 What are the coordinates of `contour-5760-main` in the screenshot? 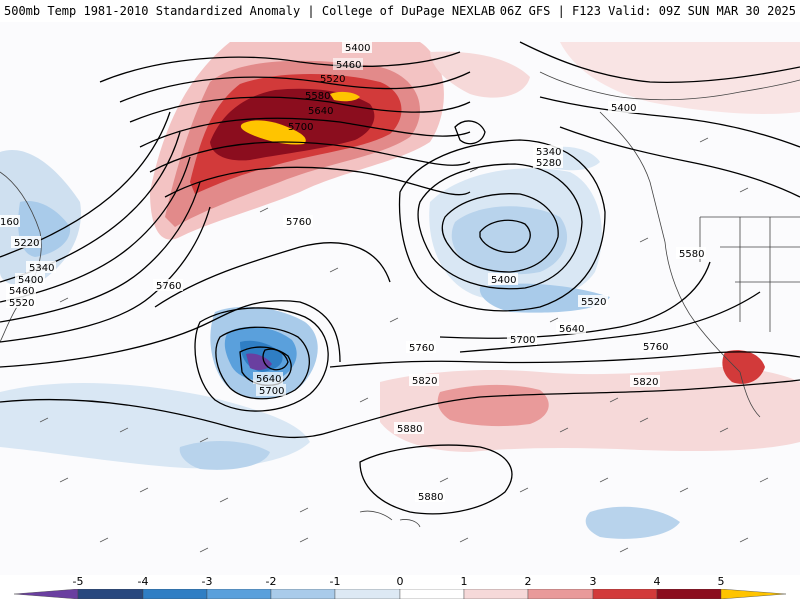 It's located at (170, 334).